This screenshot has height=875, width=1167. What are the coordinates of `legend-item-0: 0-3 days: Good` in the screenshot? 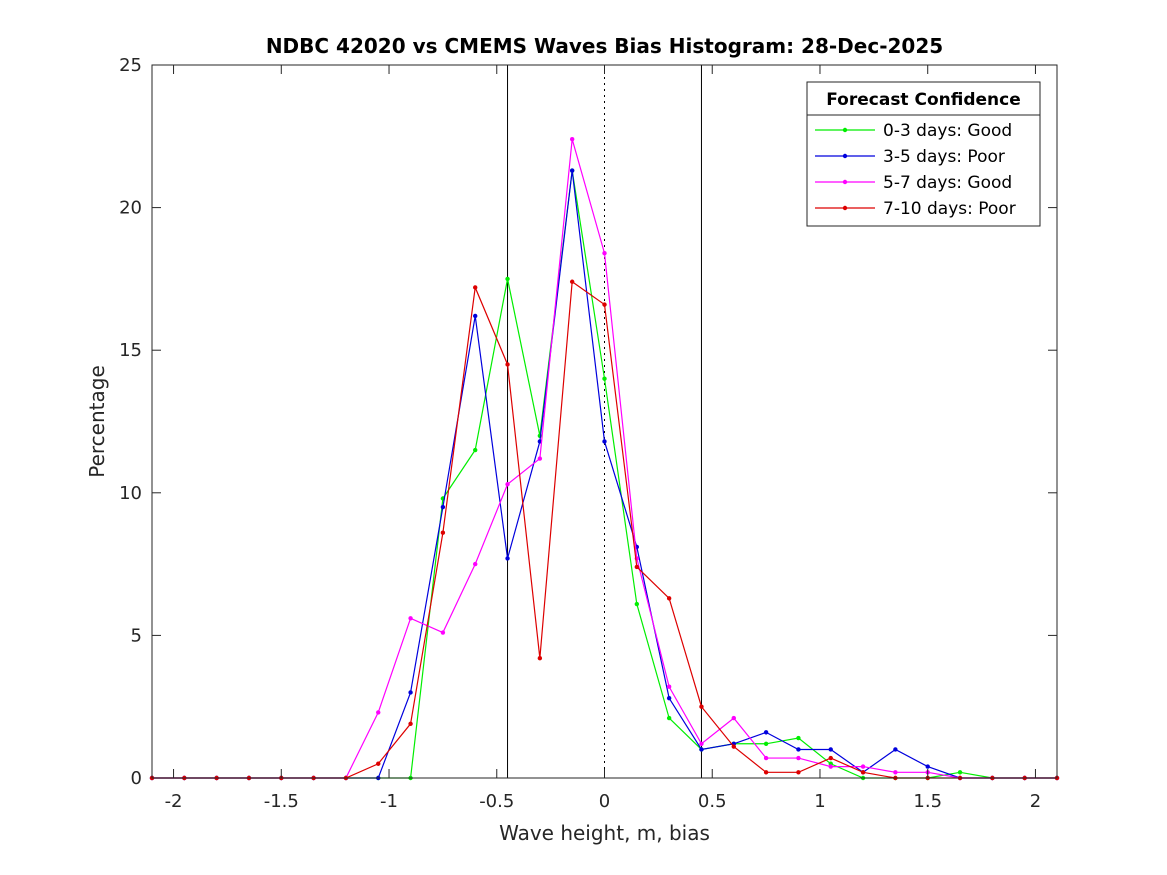 It's located at (913, 131).